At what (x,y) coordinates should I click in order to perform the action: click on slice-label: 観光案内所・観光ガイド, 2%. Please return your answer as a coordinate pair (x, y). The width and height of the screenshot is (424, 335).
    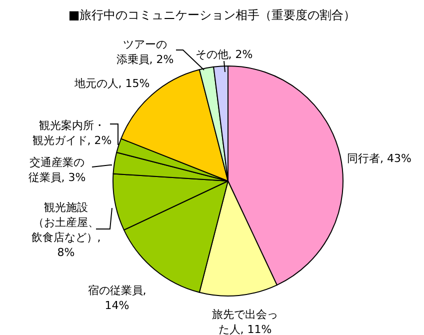
    Looking at the image, I should click on (72, 133).